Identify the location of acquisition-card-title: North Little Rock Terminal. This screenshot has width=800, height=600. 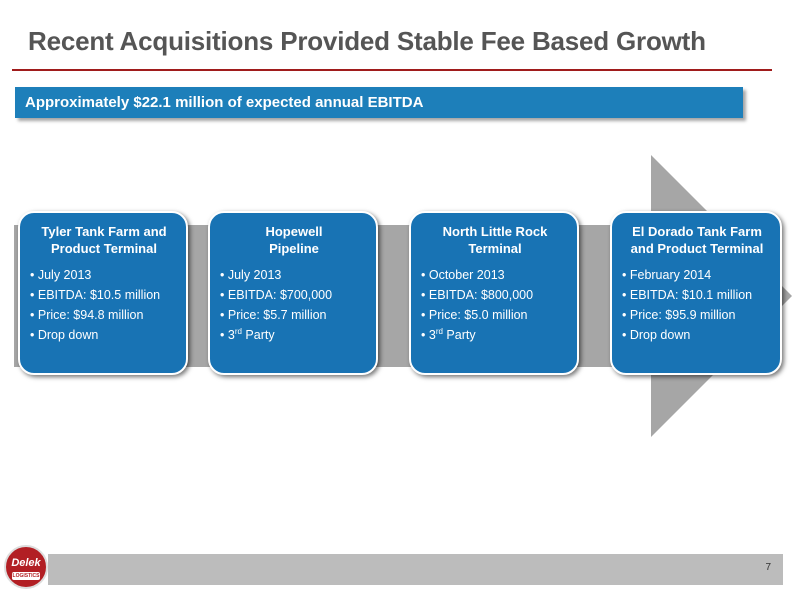
(495, 240).